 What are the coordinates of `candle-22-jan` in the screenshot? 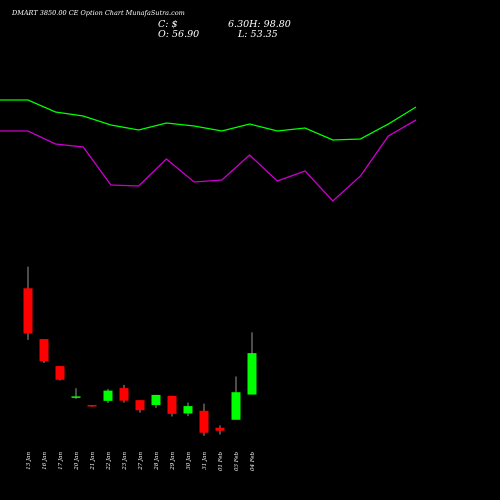 It's located at (108, 396).